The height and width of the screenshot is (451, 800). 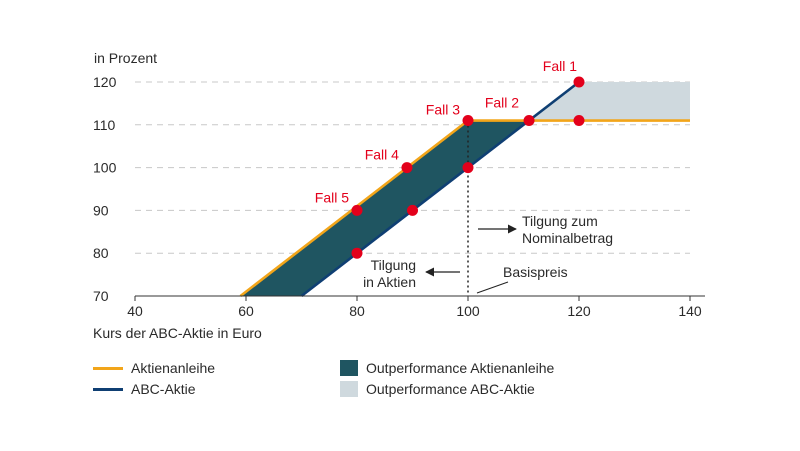 I want to click on case-label-1: Fall 1, so click(x=560, y=66).